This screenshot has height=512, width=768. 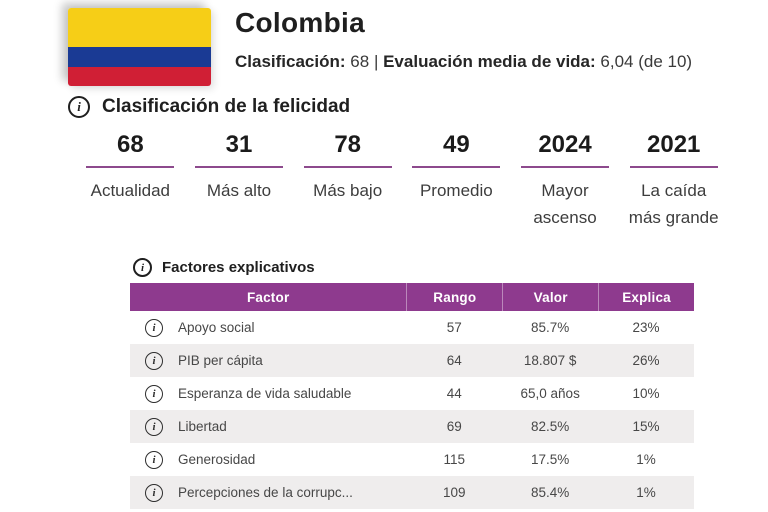 What do you see at coordinates (454, 426) in the screenshot?
I see `factor-rango: 69` at bounding box center [454, 426].